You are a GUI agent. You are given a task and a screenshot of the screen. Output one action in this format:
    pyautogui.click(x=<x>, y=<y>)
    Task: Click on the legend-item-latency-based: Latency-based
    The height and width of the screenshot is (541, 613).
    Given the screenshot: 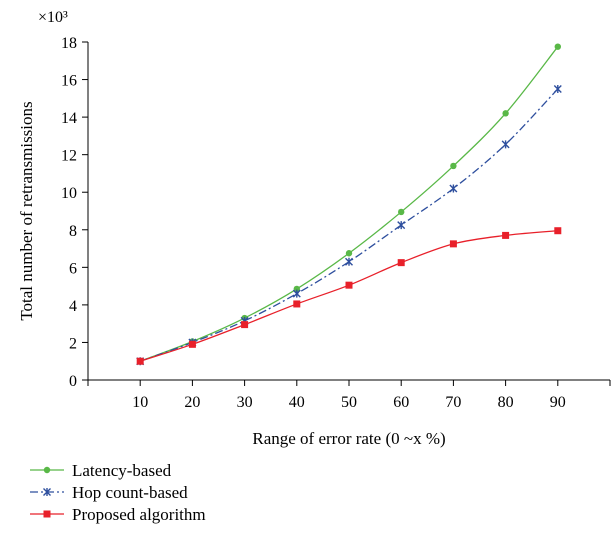 What is the action you would take?
    pyautogui.click(x=101, y=470)
    